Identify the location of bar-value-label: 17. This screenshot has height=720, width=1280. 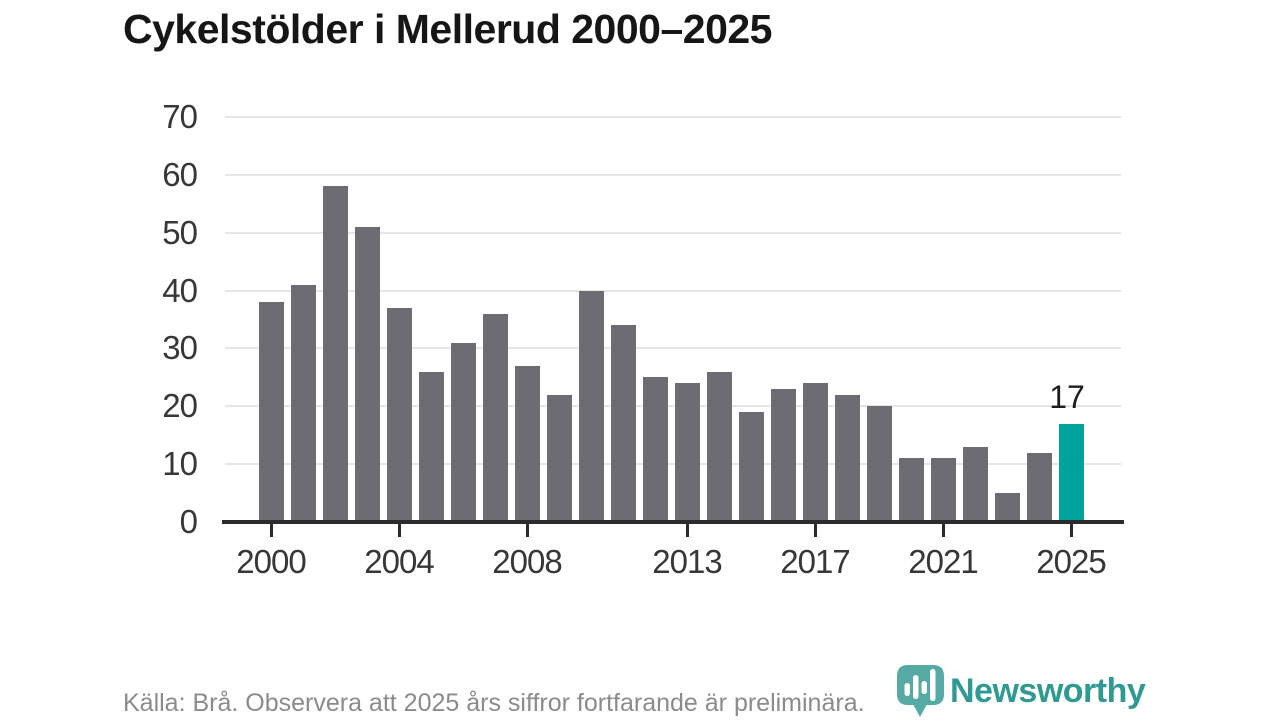
(1067, 396).